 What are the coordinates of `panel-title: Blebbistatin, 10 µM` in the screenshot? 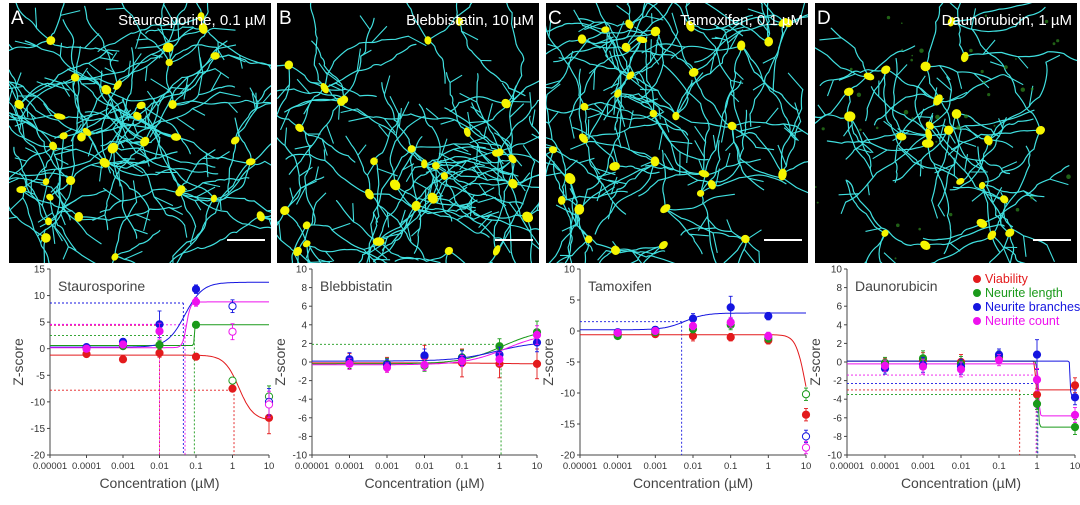 It's located at (470, 20).